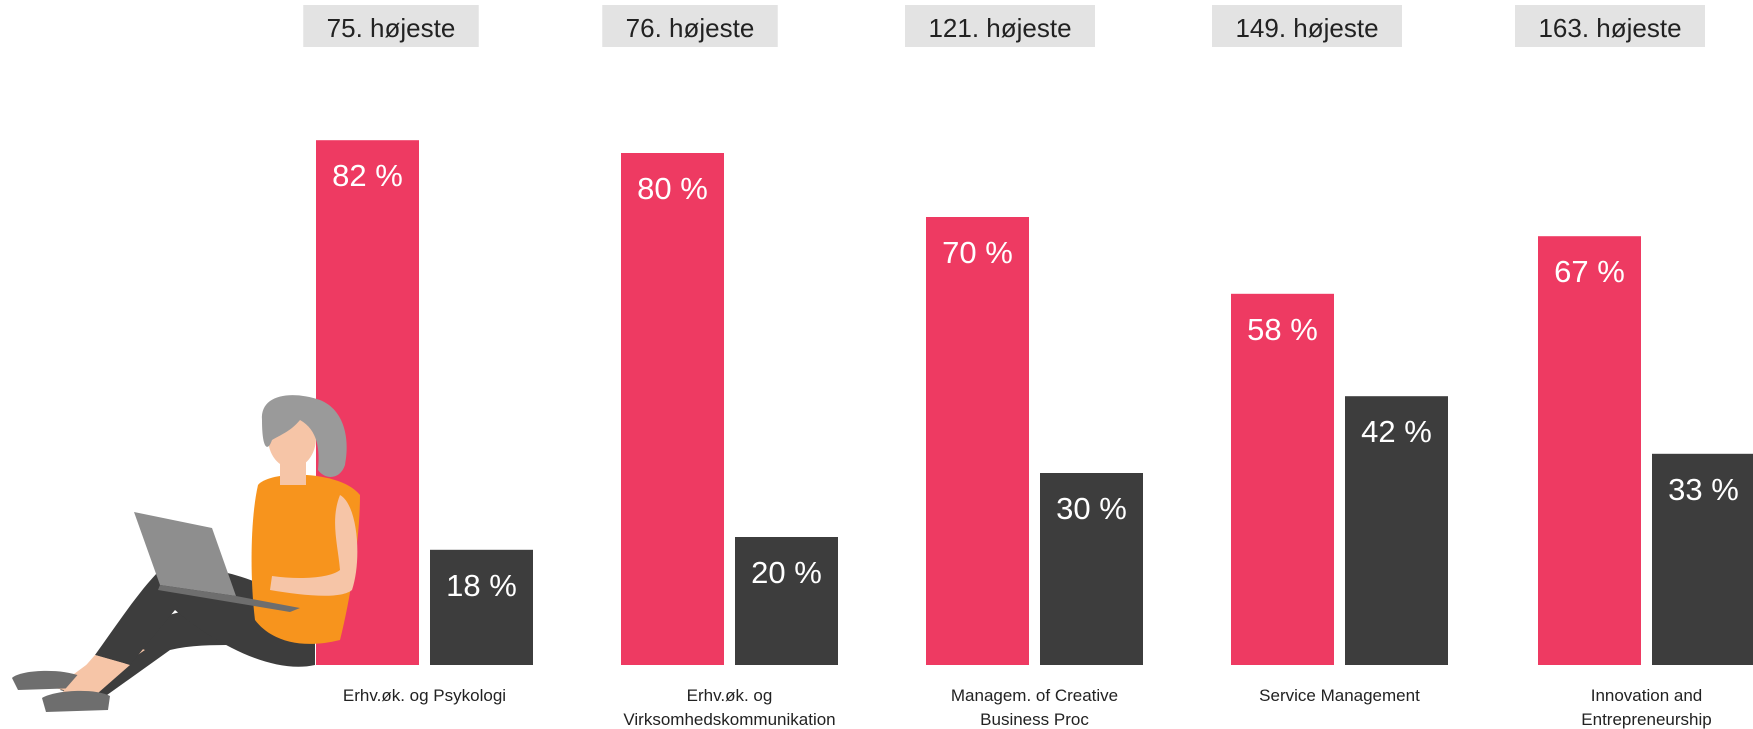 This screenshot has height=729, width=1753. I want to click on data-label: 67 %, so click(1589, 271).